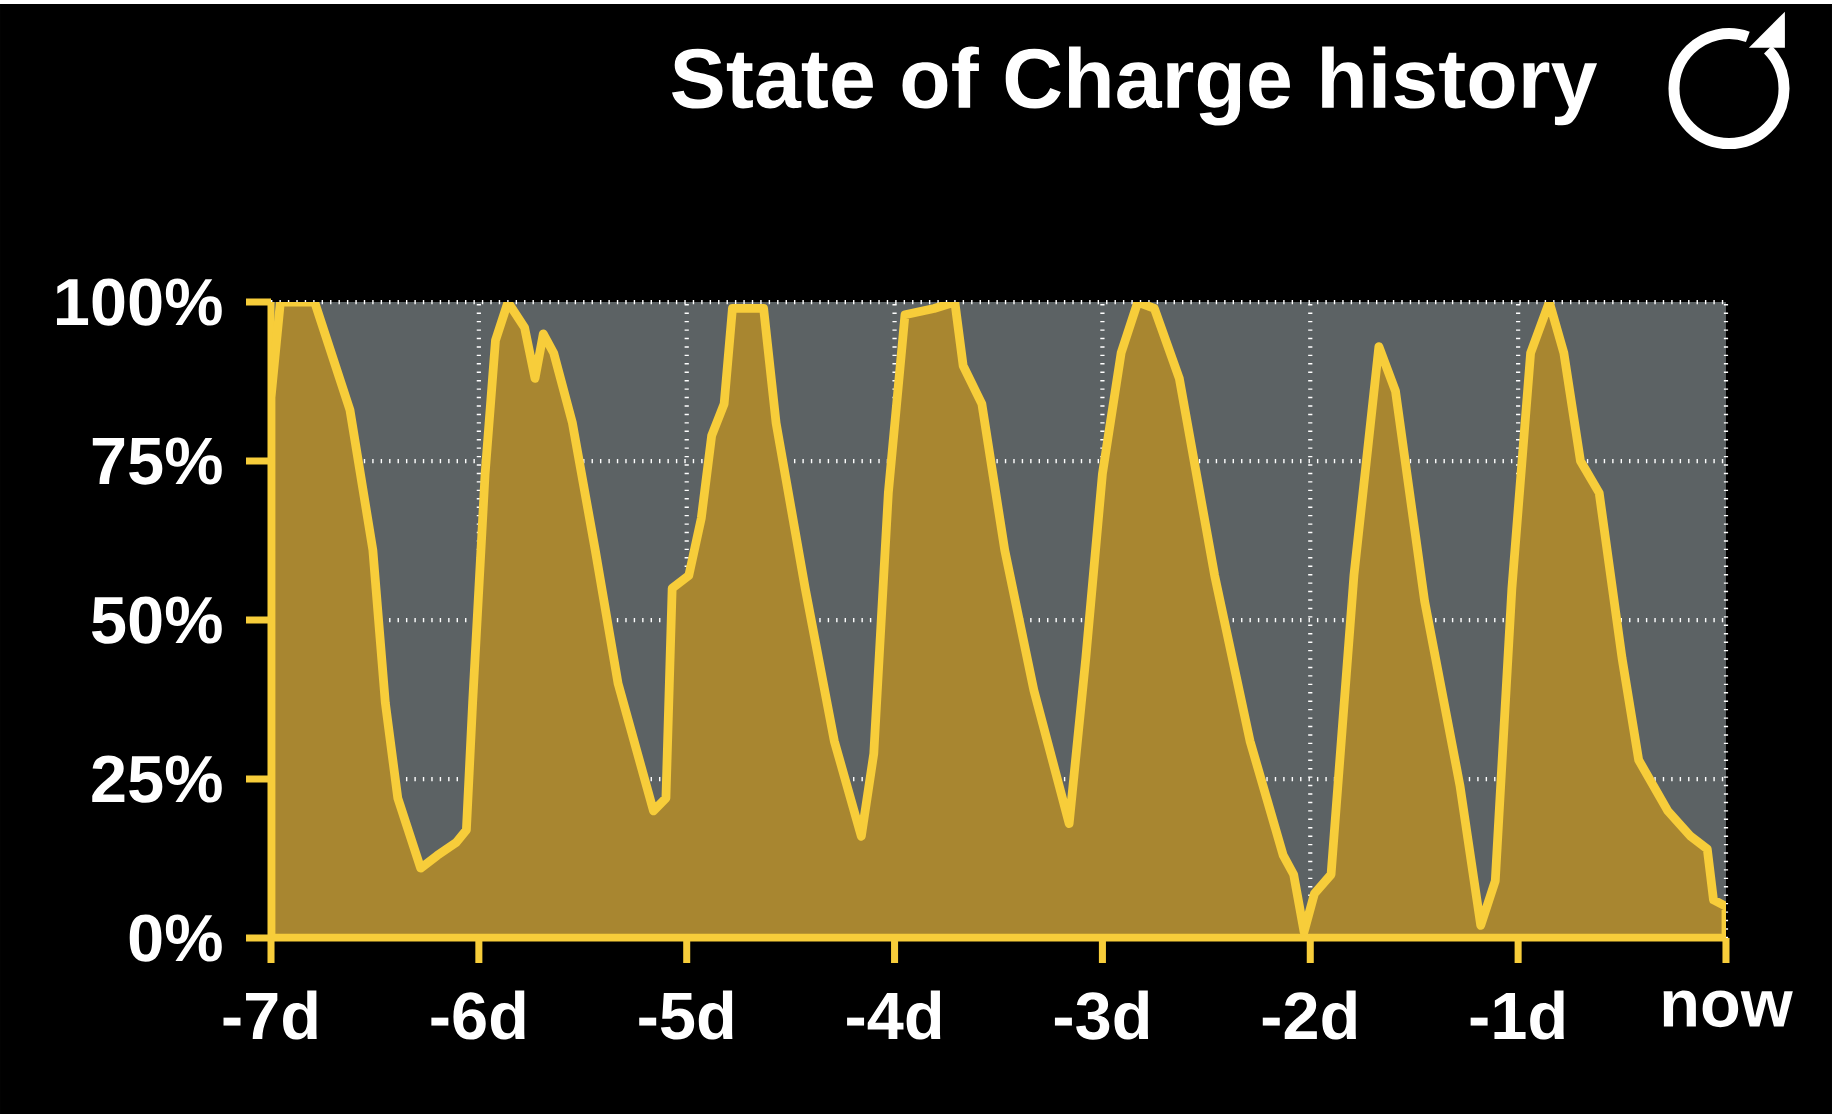 Image resolution: width=1832 pixels, height=1114 pixels. What do you see at coordinates (139, 302) in the screenshot?
I see `y-tick-label: 100%` at bounding box center [139, 302].